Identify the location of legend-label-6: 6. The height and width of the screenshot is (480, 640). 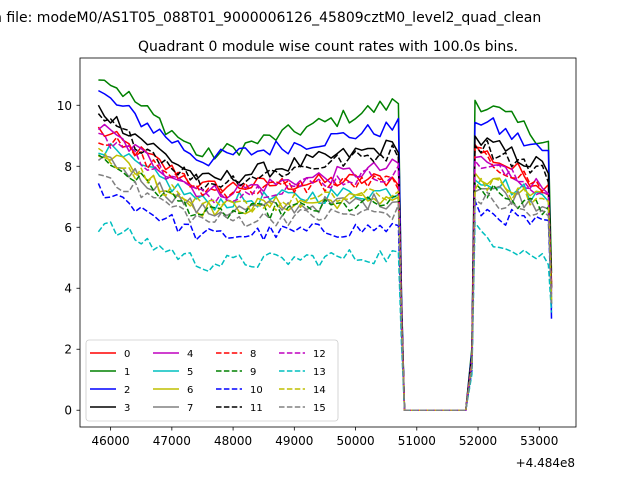
(190, 390).